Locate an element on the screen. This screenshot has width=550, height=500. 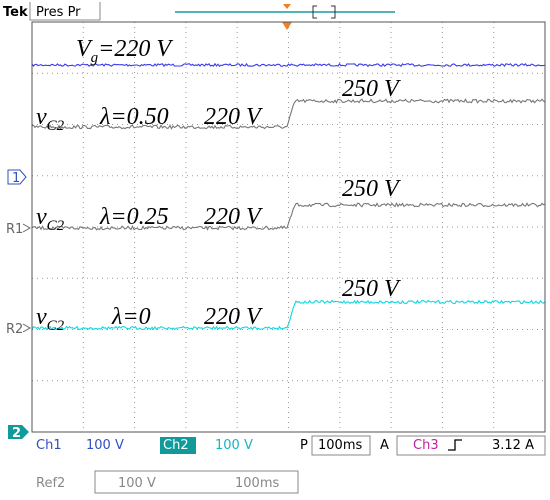
marker-label: R2 is located at coordinates (14, 329).